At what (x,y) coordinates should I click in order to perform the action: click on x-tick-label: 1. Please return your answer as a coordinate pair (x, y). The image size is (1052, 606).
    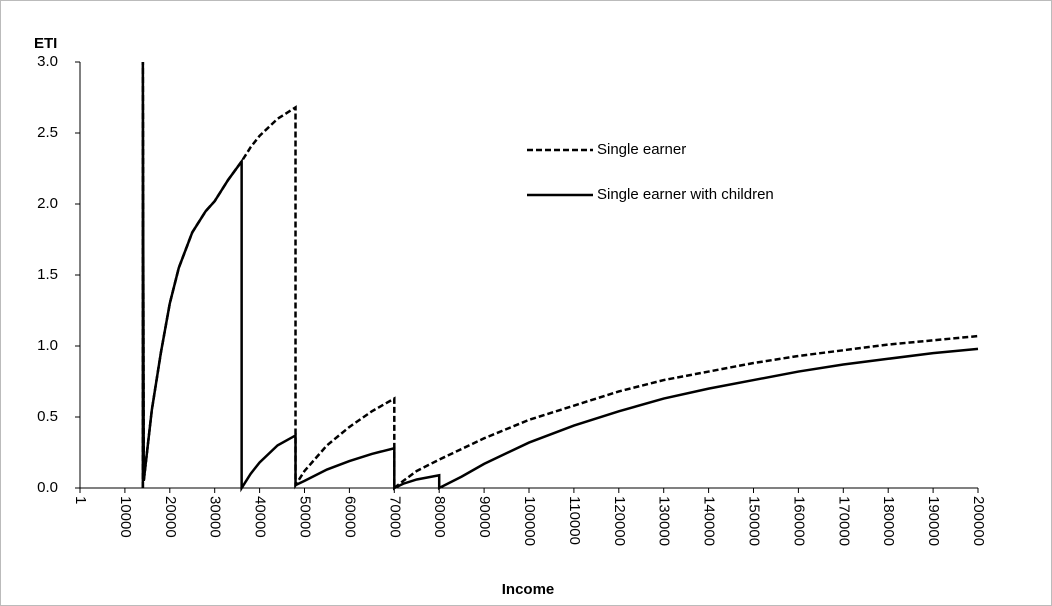
    Looking at the image, I should click on (80, 500).